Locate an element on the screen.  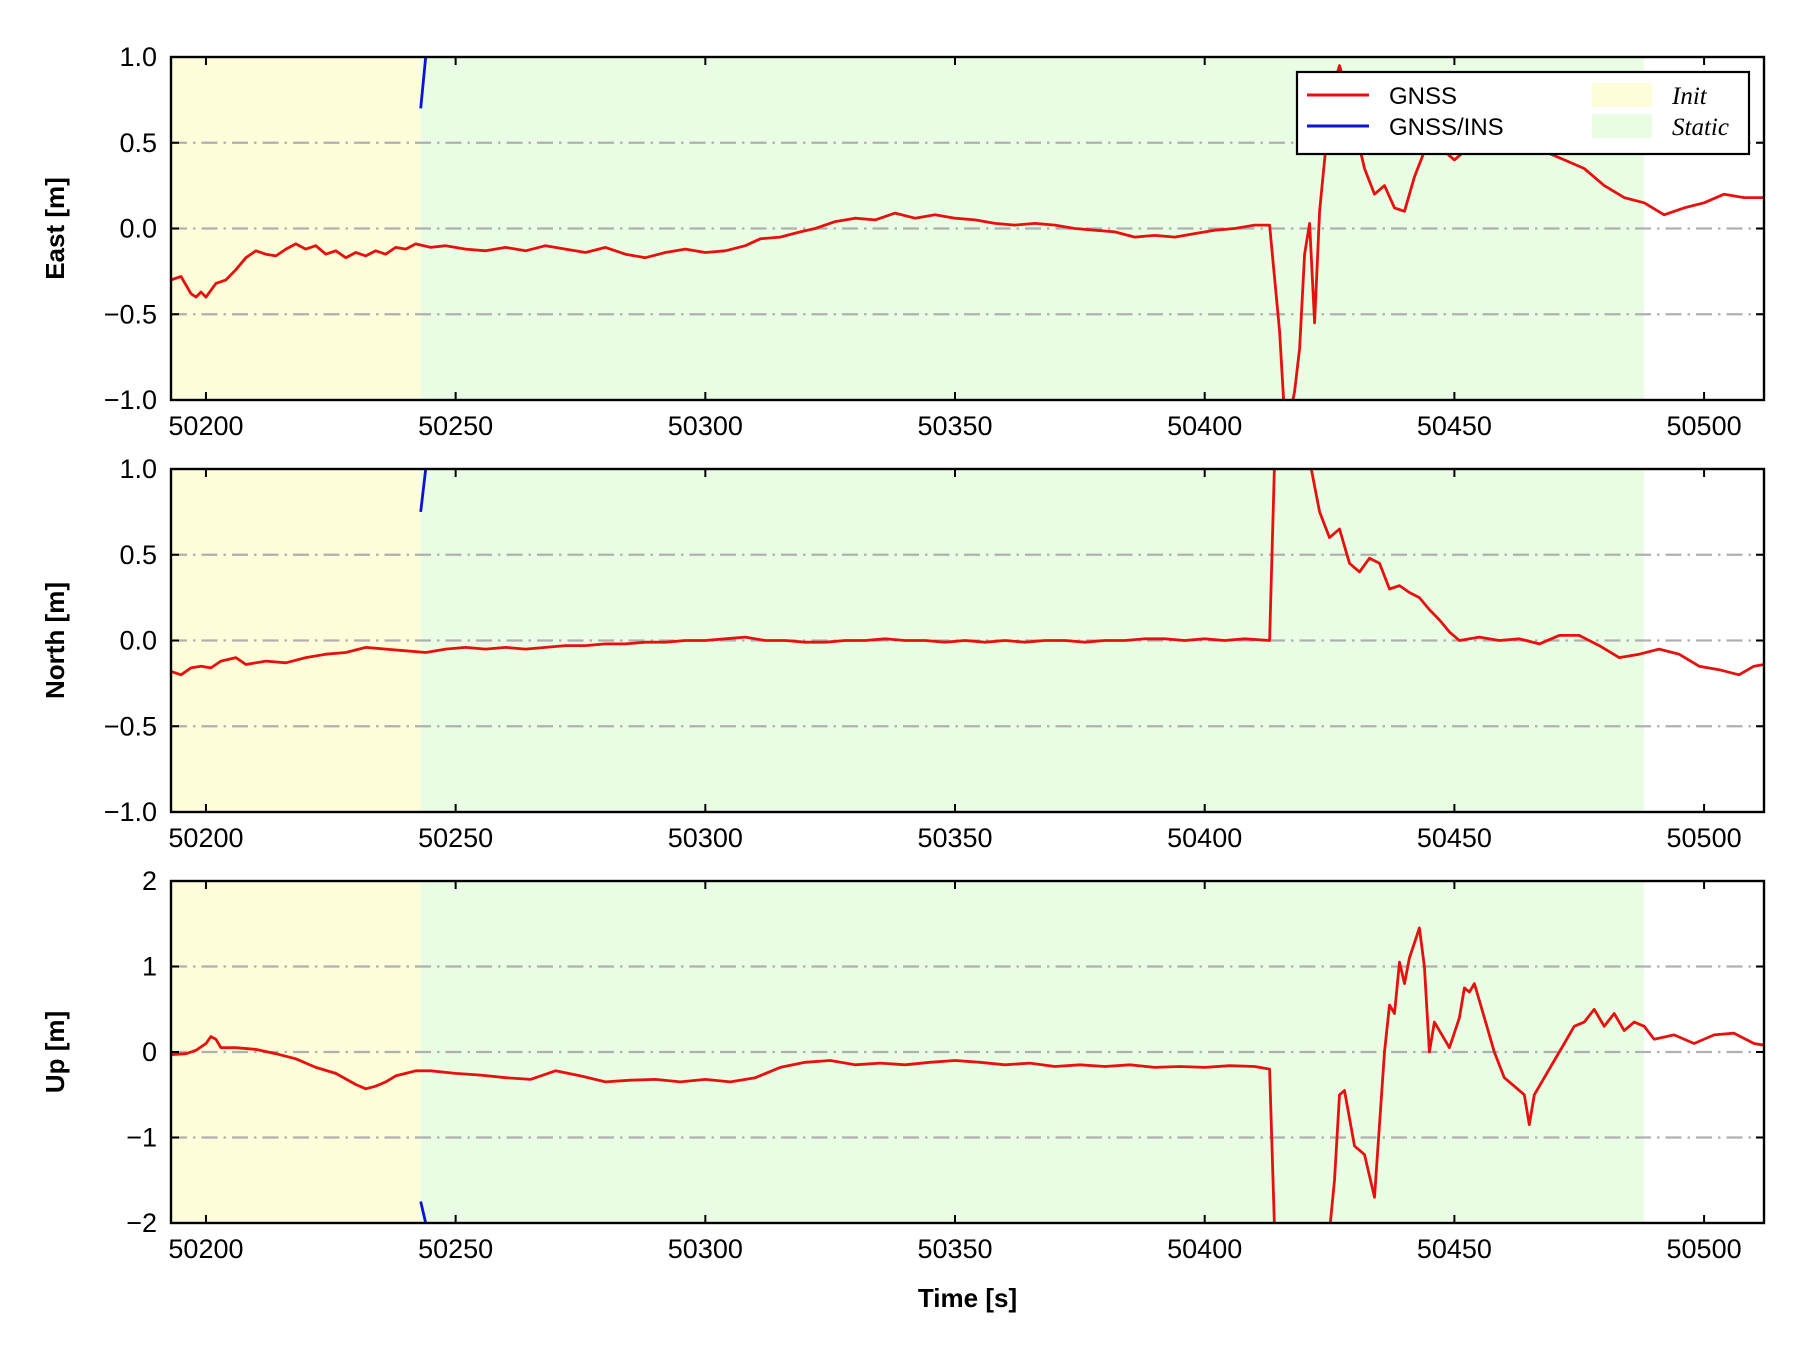
y-tick-label: 1 is located at coordinates (149, 967).